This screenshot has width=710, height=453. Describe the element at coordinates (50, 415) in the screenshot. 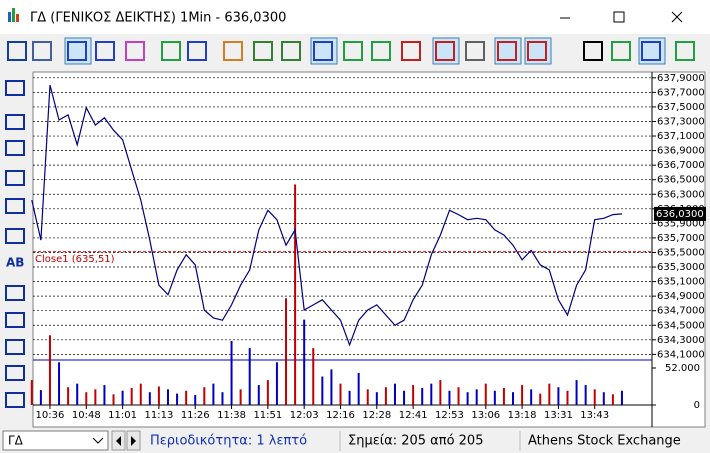

I see `x-tick-label: 10:36` at that location.